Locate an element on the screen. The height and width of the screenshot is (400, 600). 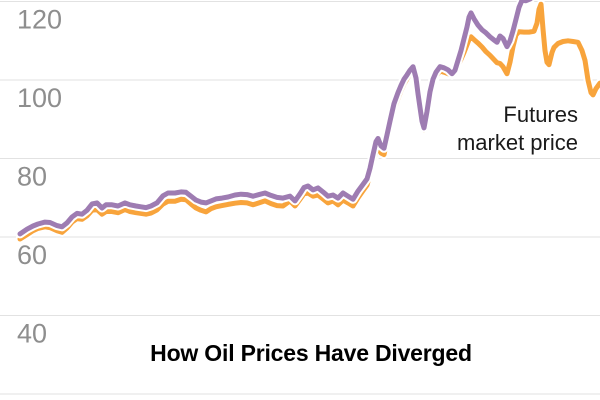
y-axis-tick-label-60: 60 is located at coordinates (32, 255).